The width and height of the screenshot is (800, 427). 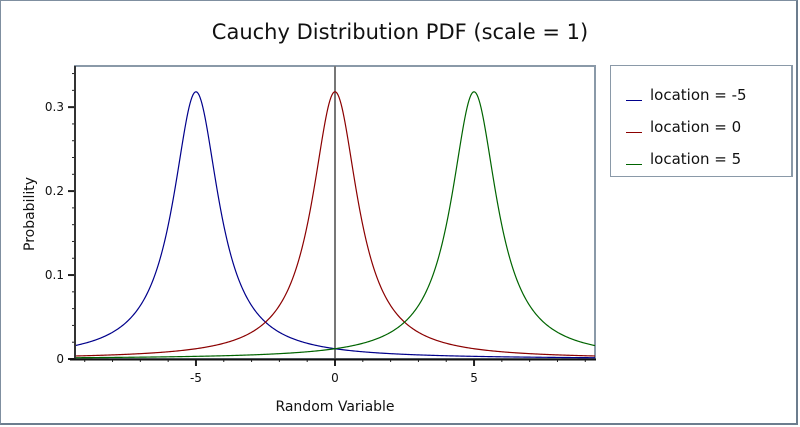 What do you see at coordinates (696, 127) in the screenshot?
I see `legend-label: location = 0` at bounding box center [696, 127].